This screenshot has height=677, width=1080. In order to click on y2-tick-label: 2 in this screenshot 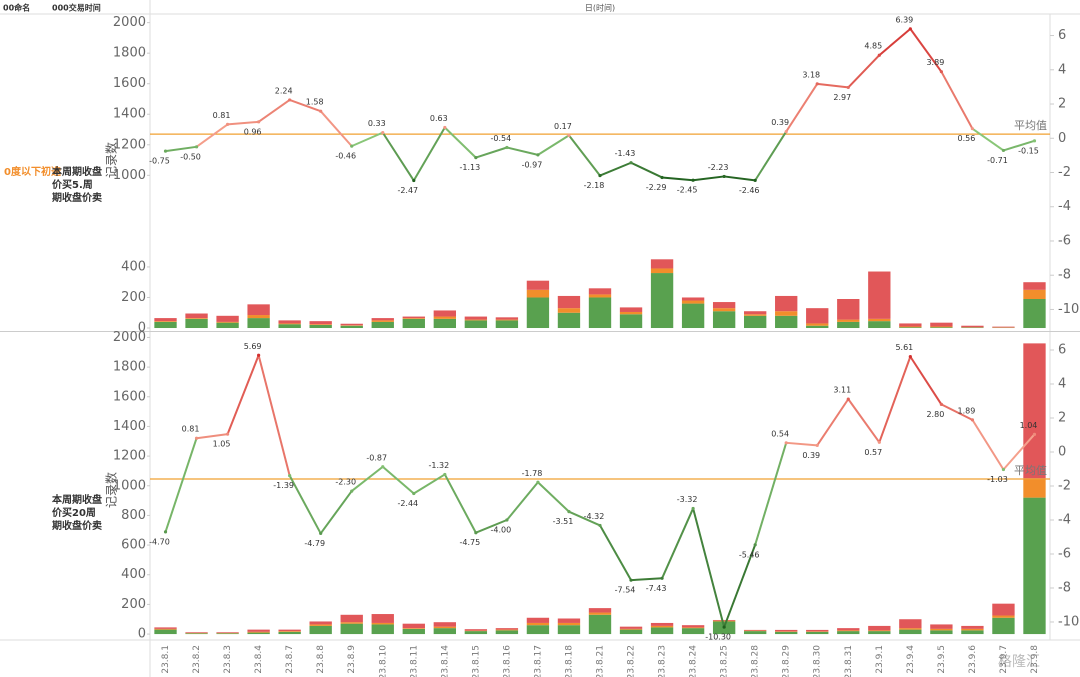, I will do `click(1062, 104)`.